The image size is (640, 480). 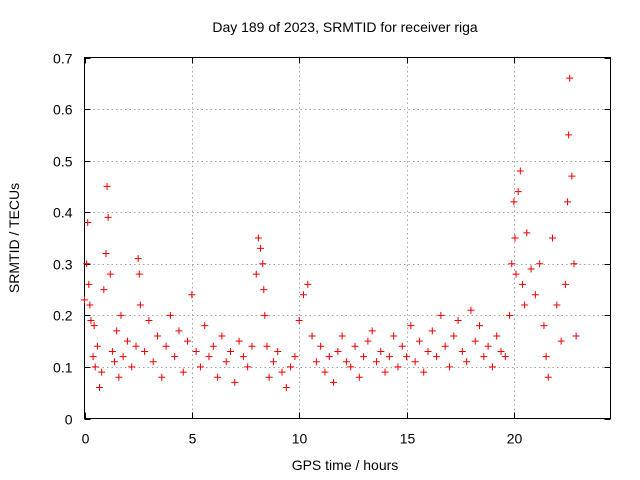 I want to click on y-axis-label: SRMTID / TECUs, so click(x=14, y=238).